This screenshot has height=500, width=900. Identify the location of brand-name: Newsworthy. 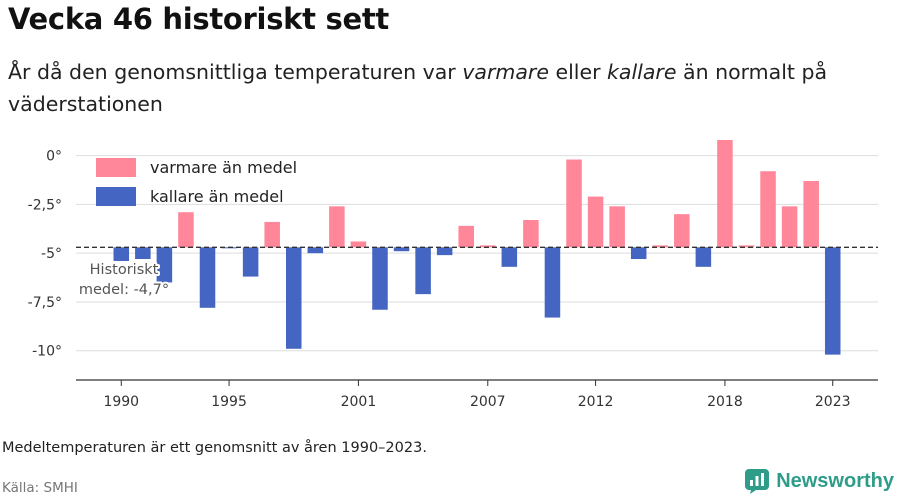
(835, 480).